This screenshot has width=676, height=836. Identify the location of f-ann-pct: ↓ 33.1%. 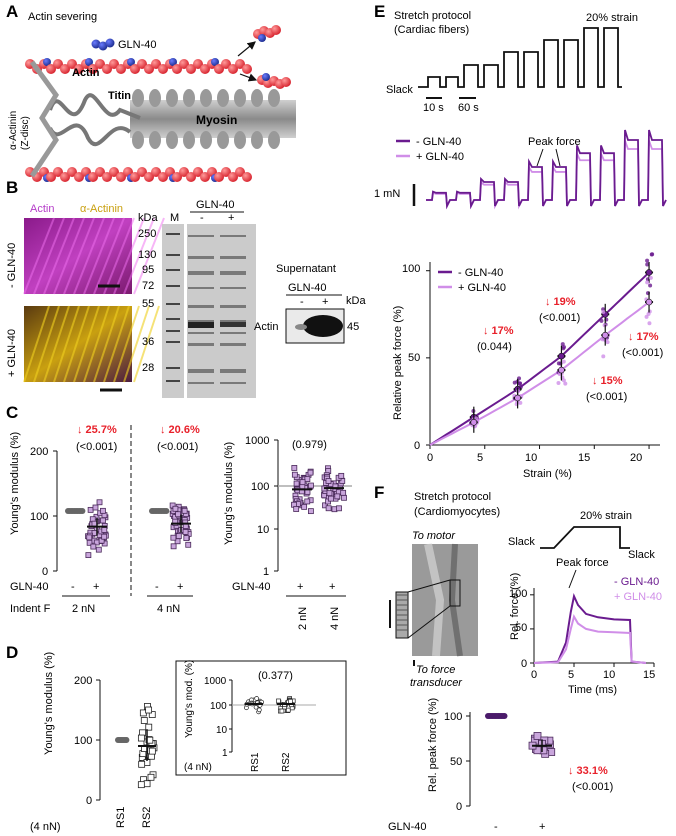
(588, 771).